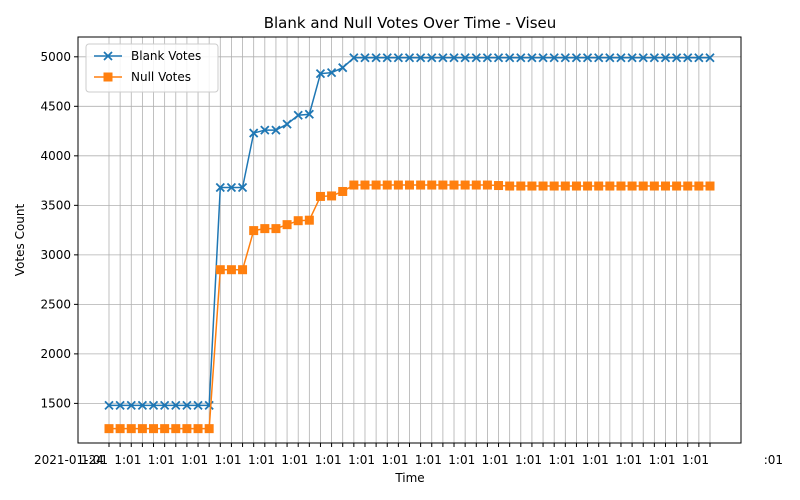  What do you see at coordinates (410, 23) in the screenshot?
I see `chart-title: Blank and Null Votes Over Time - Viseu` at bounding box center [410, 23].